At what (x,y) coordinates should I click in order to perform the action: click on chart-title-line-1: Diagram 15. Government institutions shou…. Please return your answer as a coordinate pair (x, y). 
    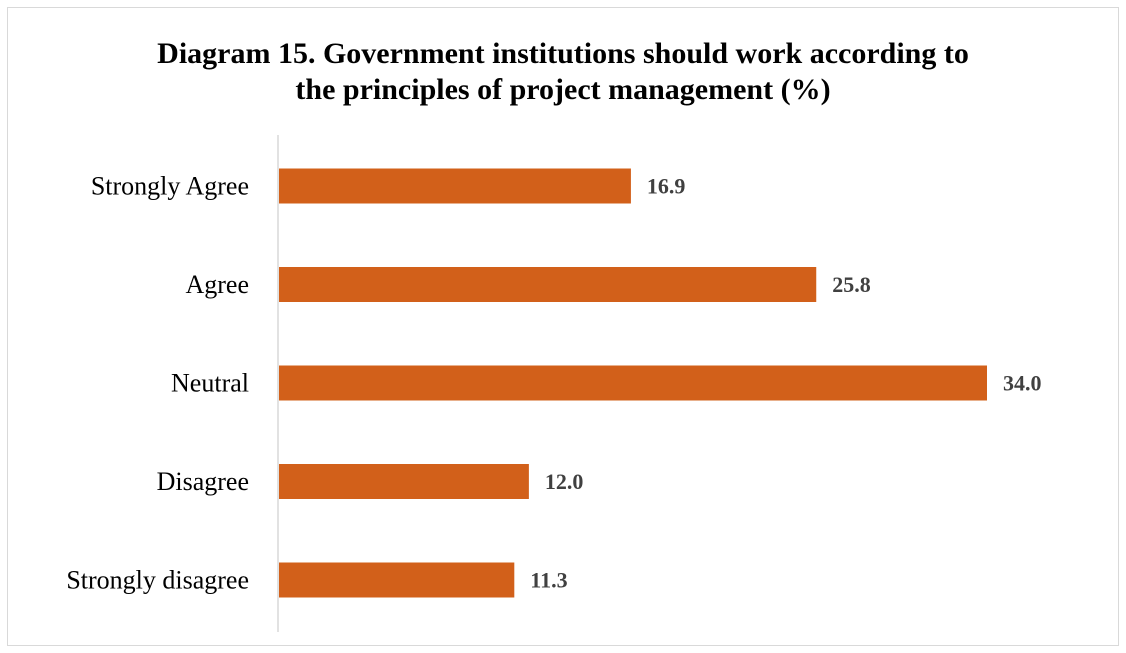
    Looking at the image, I should click on (563, 53).